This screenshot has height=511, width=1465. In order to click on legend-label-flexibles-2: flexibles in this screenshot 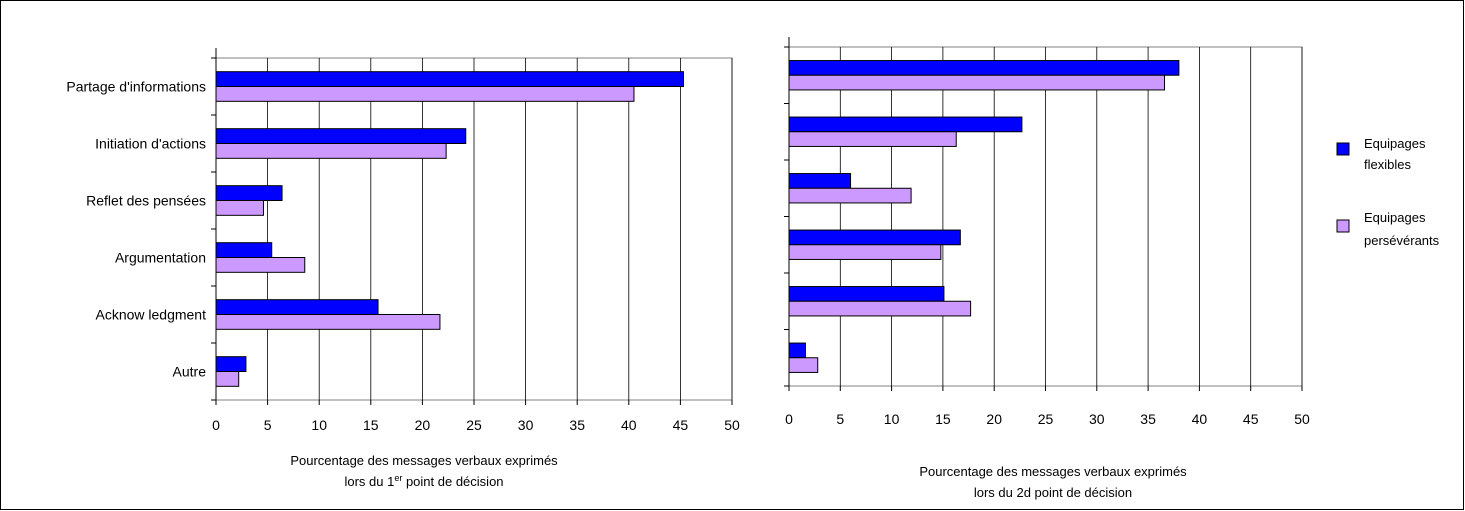, I will do `click(1387, 164)`.